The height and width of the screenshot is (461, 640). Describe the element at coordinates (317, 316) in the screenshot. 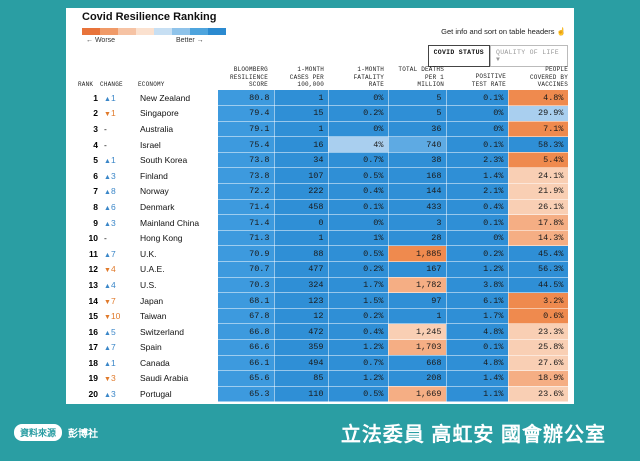

I see `table-row: 15 ▼10 Taiwan 67.8 12 0.2% 1 1.7% 0.6%` at that location.